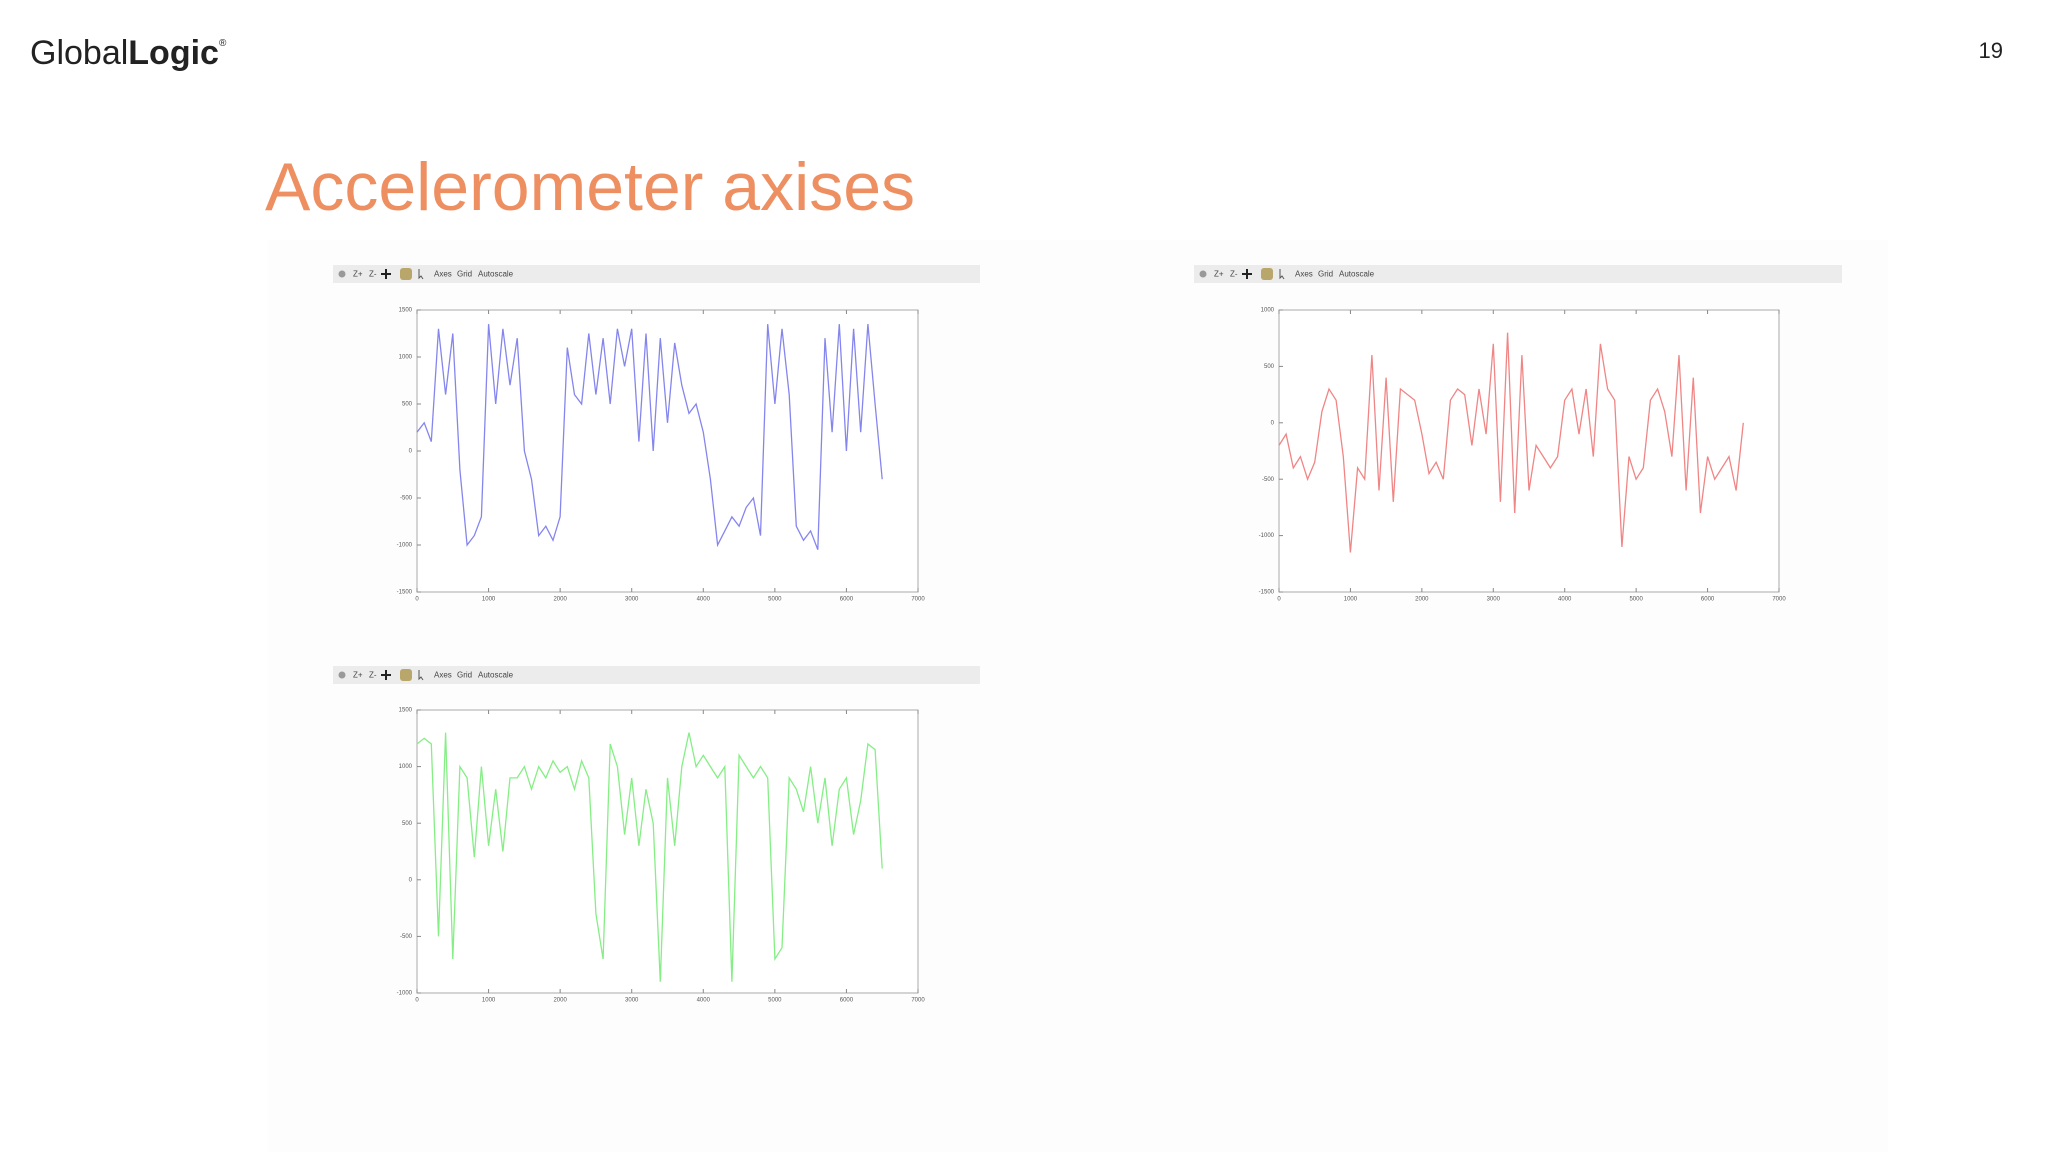 The width and height of the screenshot is (2048, 1157). I want to click on slide-title: Accelerometer axises, so click(590, 187).